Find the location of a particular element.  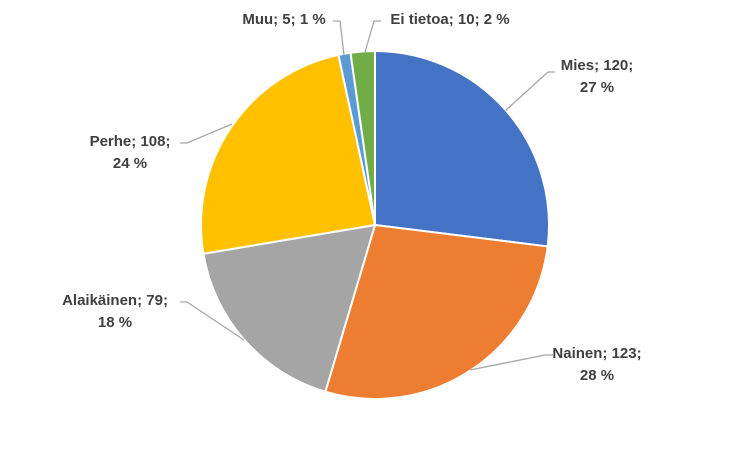

pie-slice-alaikäinen is located at coordinates (289, 308).